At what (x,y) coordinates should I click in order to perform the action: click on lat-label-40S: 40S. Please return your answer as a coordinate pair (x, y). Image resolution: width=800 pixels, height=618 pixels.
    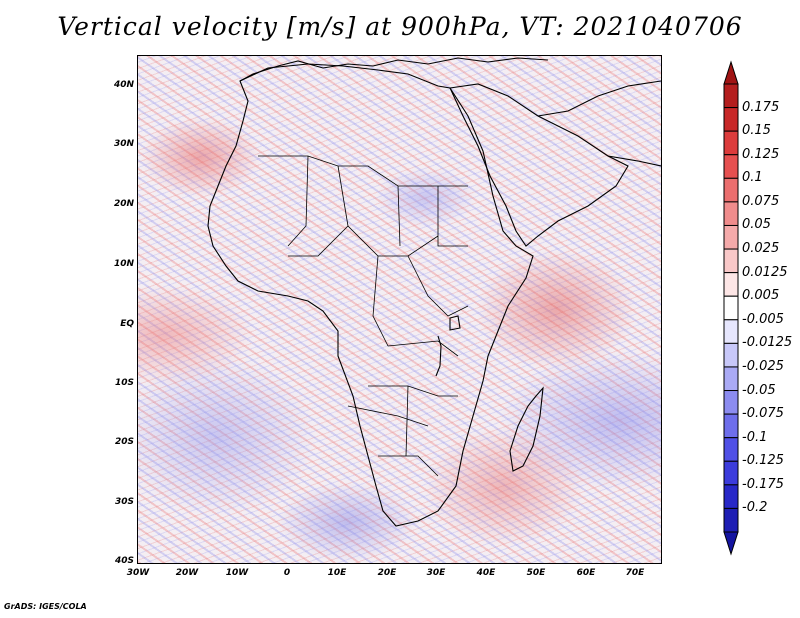
    Looking at the image, I should click on (124, 561).